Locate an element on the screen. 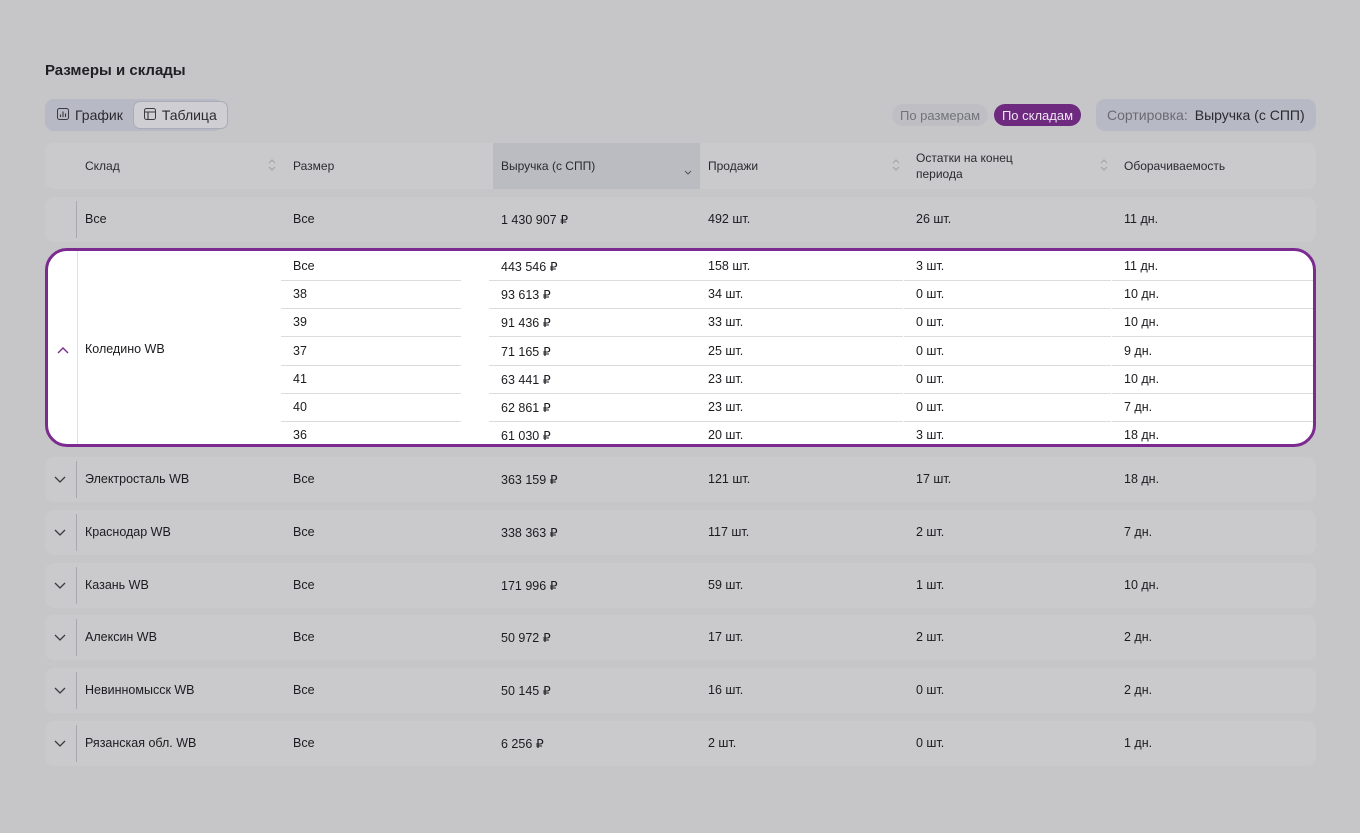 The height and width of the screenshot is (833, 1360). cell-warehouse: Алексин WB is located at coordinates (121, 637).